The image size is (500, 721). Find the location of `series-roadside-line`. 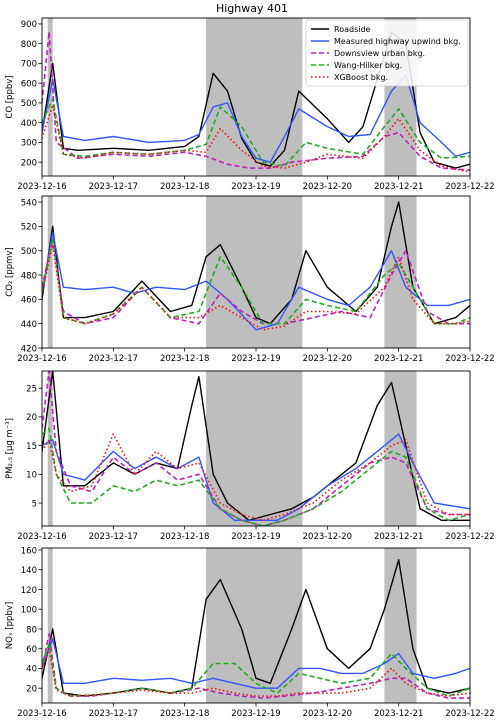

series-roadside-line is located at coordinates (256, 263).